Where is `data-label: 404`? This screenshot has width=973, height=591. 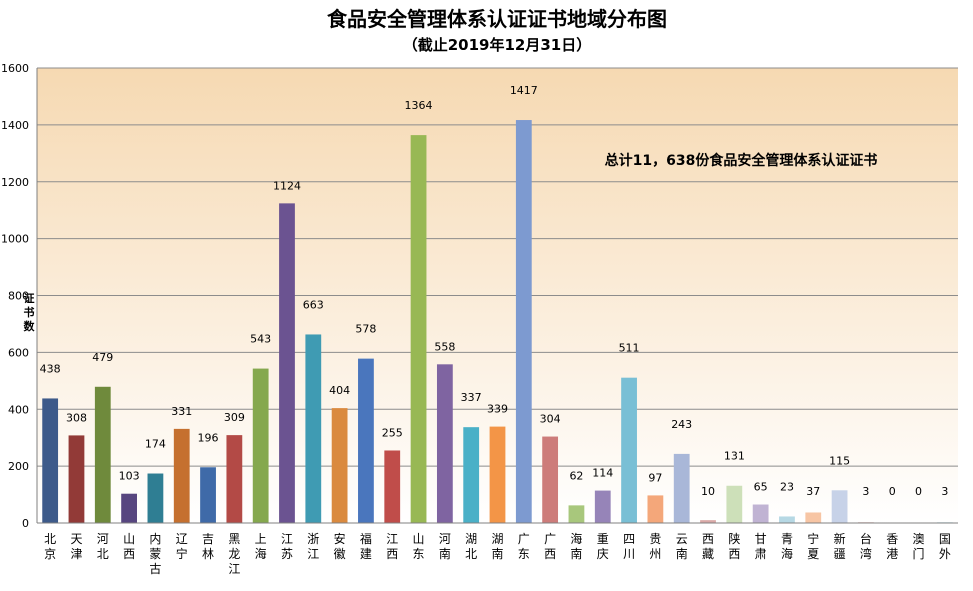 data-label: 404 is located at coordinates (339, 390).